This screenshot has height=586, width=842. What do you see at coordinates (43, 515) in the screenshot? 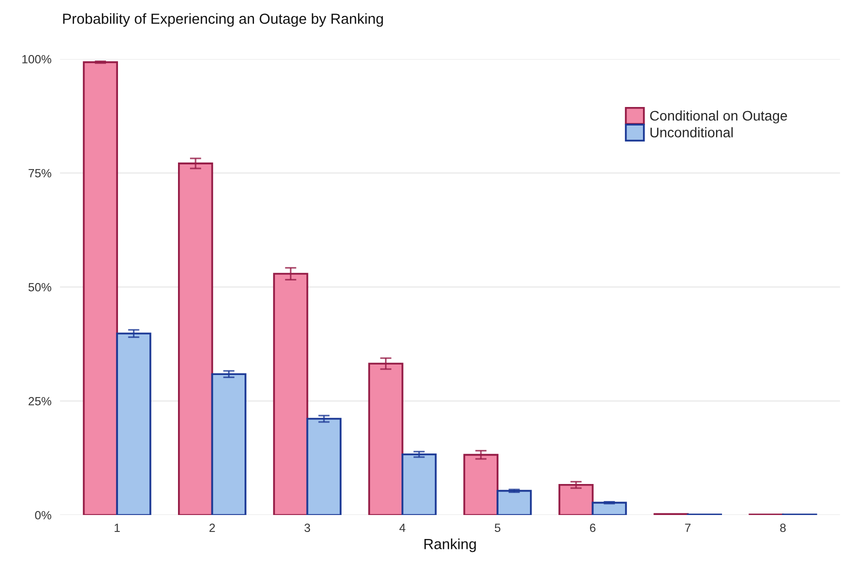
I see `y-tick-label: 0%` at bounding box center [43, 515].